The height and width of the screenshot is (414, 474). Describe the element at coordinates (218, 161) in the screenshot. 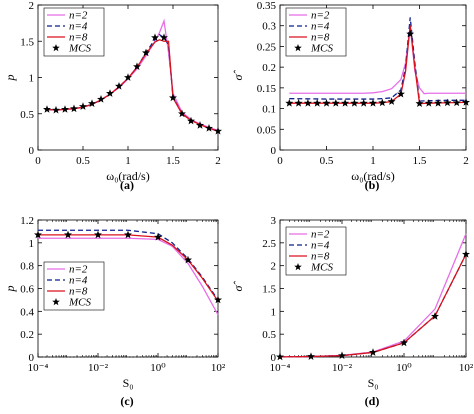

I see `x-tick-label: 2` at that location.